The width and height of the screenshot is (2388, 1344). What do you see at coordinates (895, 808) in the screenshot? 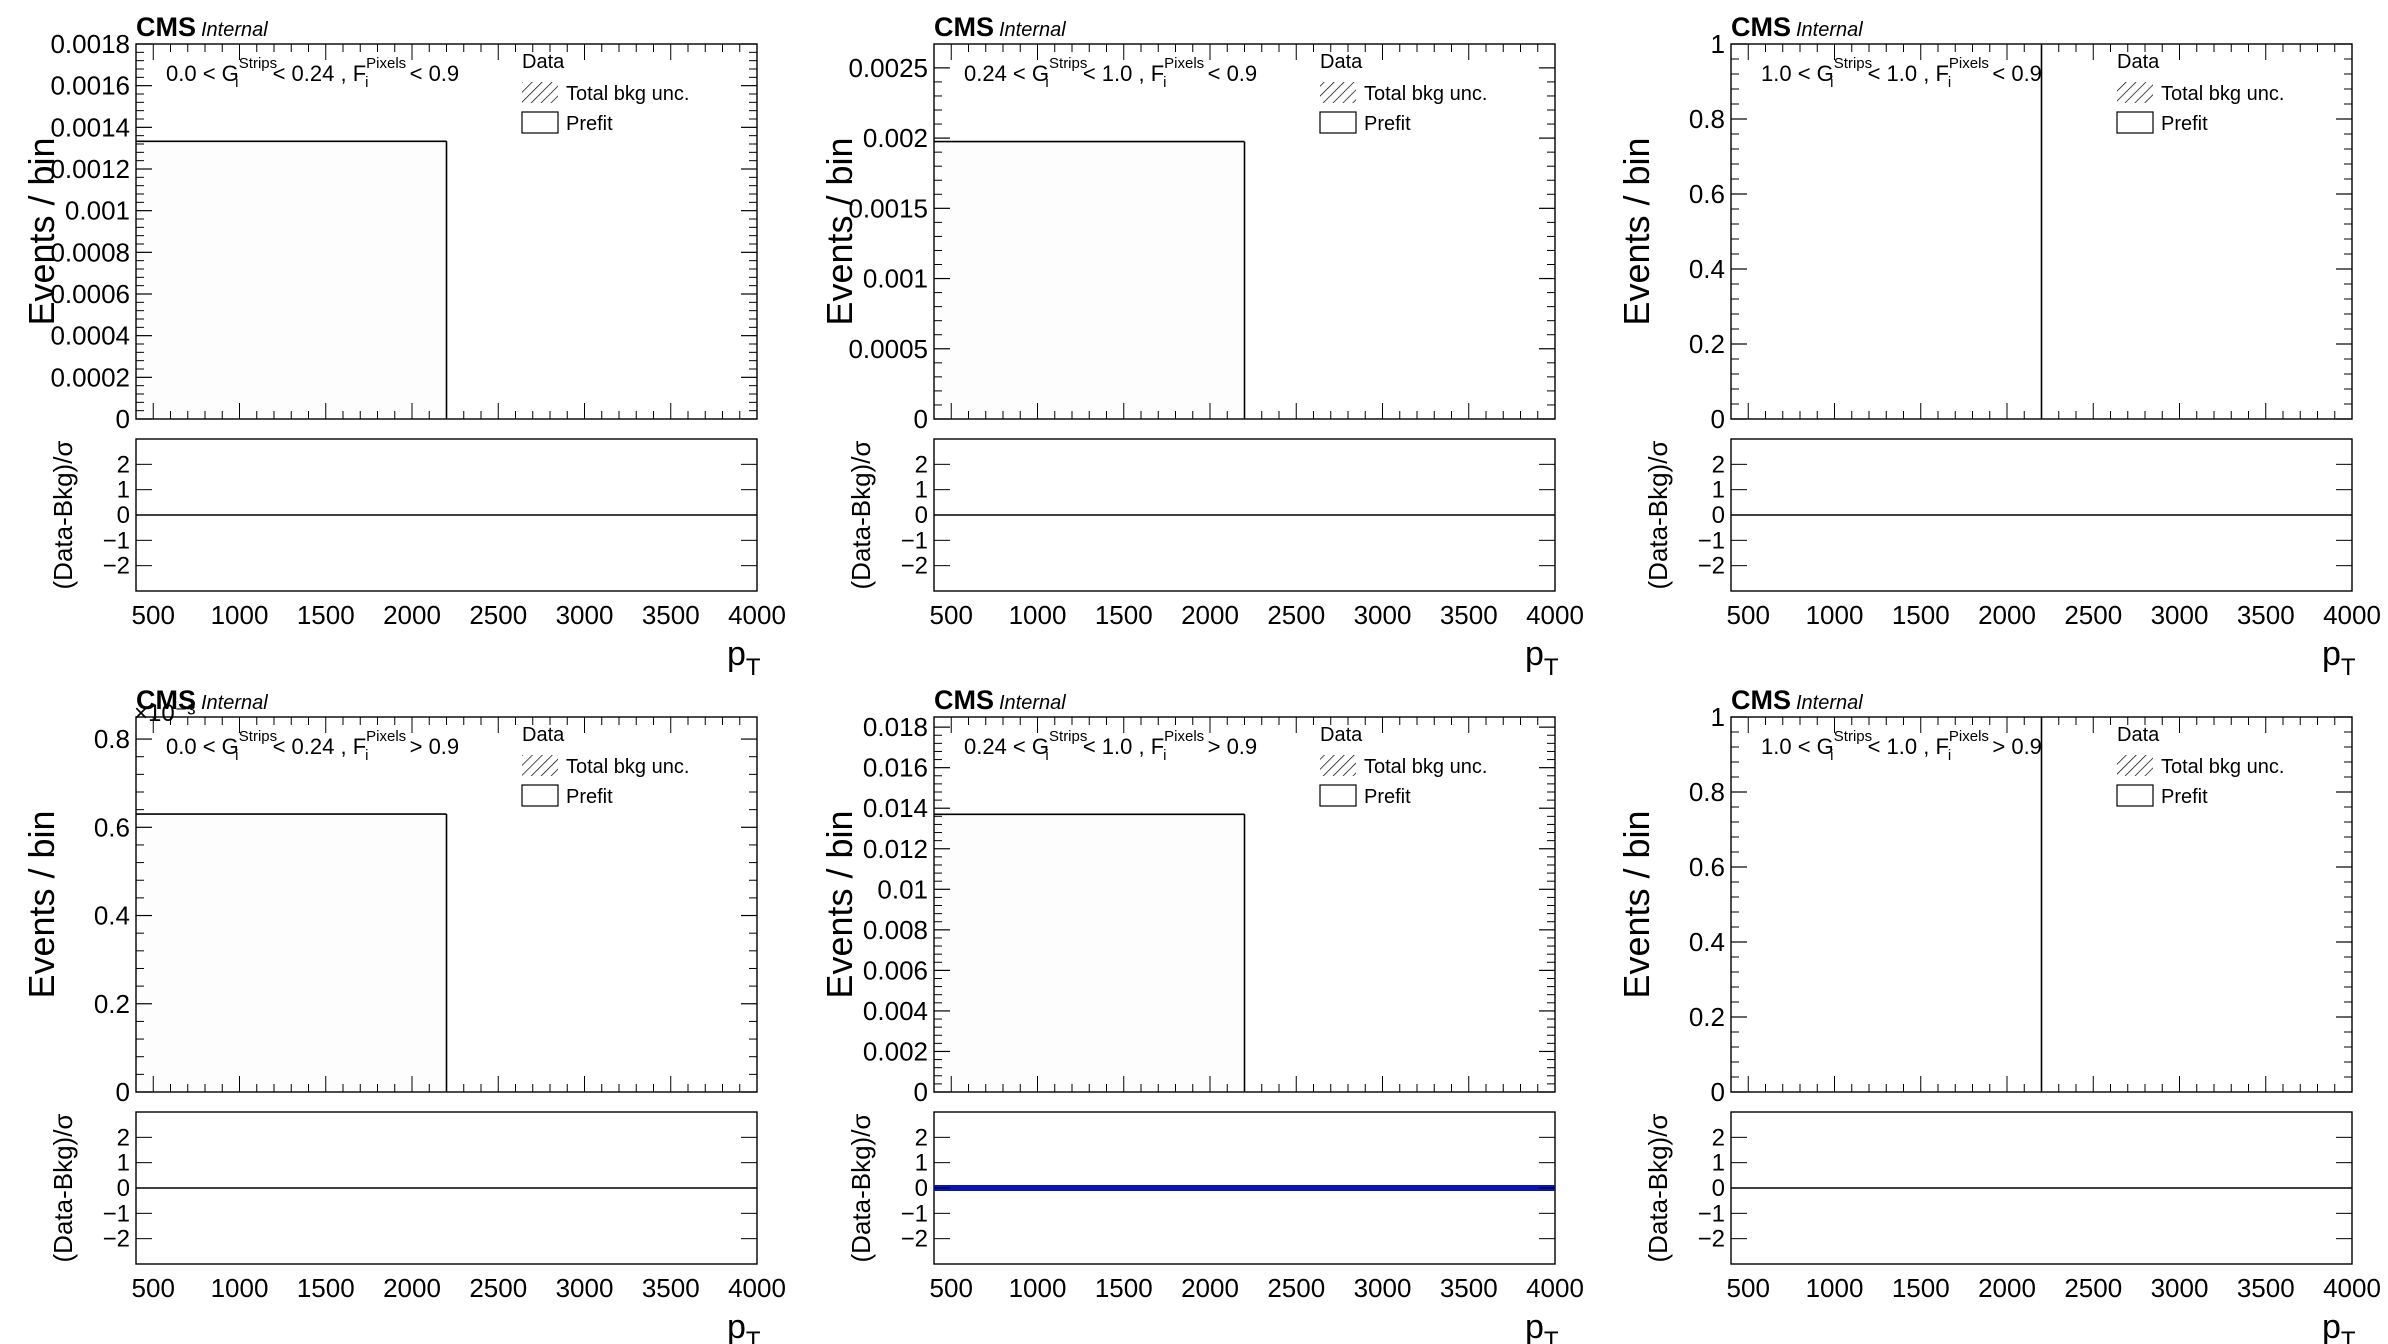
I see `y-tick-label: 0.014` at bounding box center [895, 808].